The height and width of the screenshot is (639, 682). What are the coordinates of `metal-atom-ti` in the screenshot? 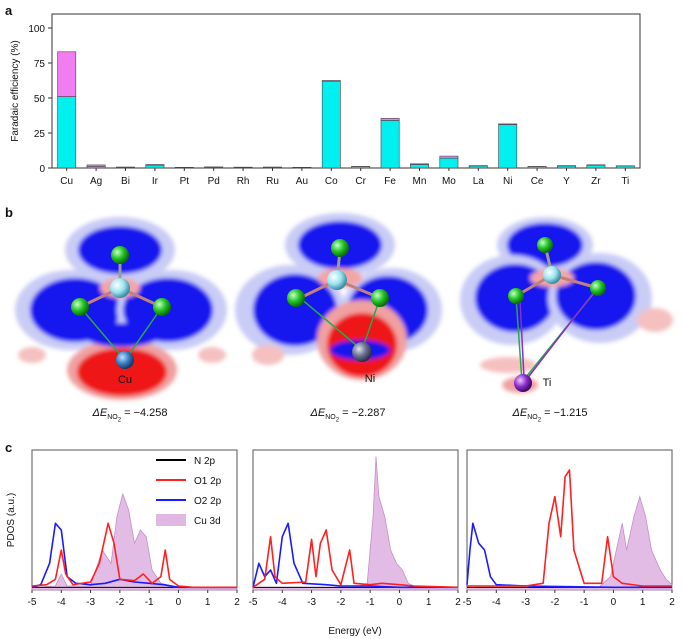 It's located at (523, 383).